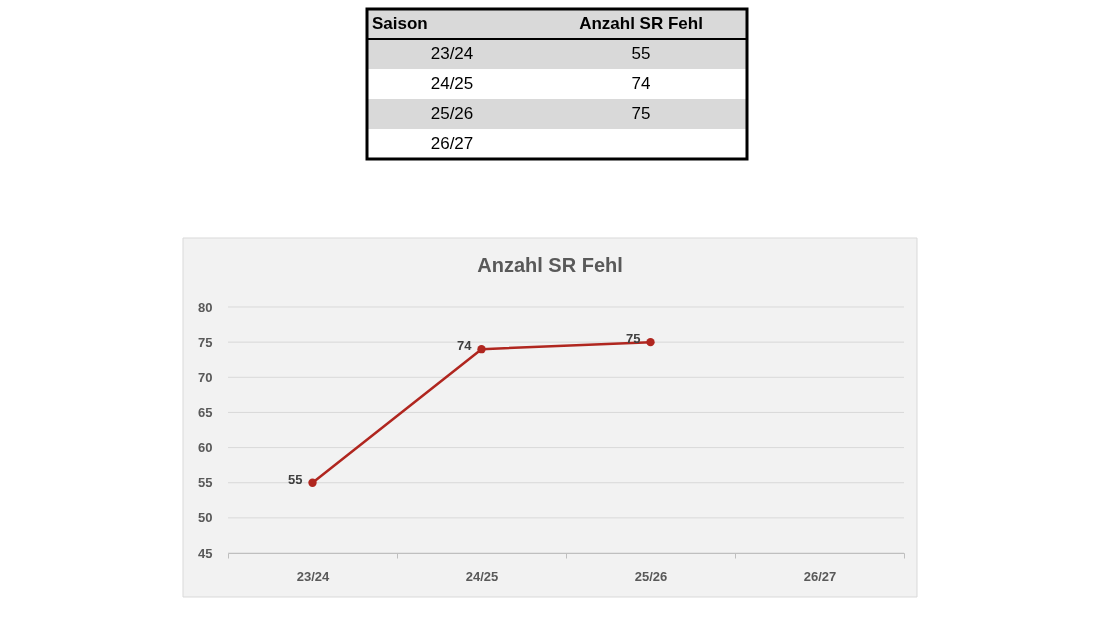  Describe the element at coordinates (641, 113) in the screenshot. I see `data-label: 75` at that location.